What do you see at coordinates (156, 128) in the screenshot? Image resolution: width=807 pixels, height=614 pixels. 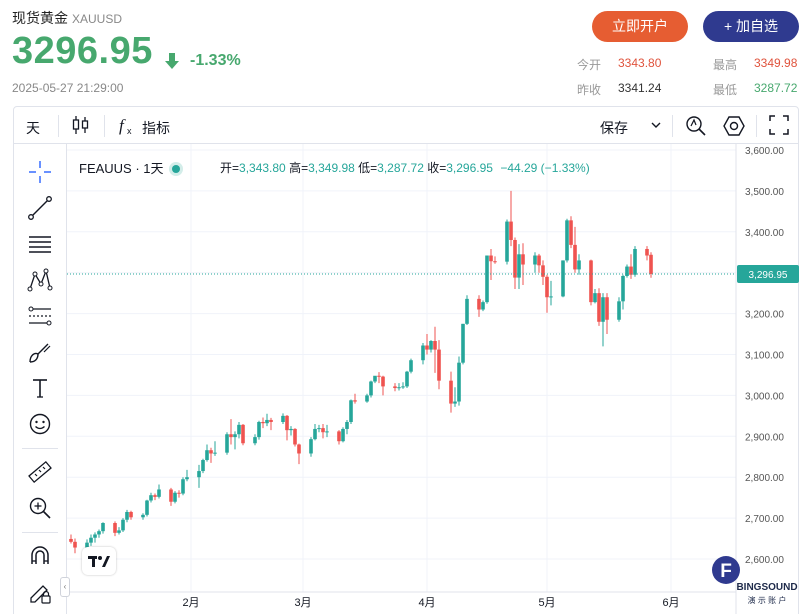 I see `indicators-button: 指标` at bounding box center [156, 128].